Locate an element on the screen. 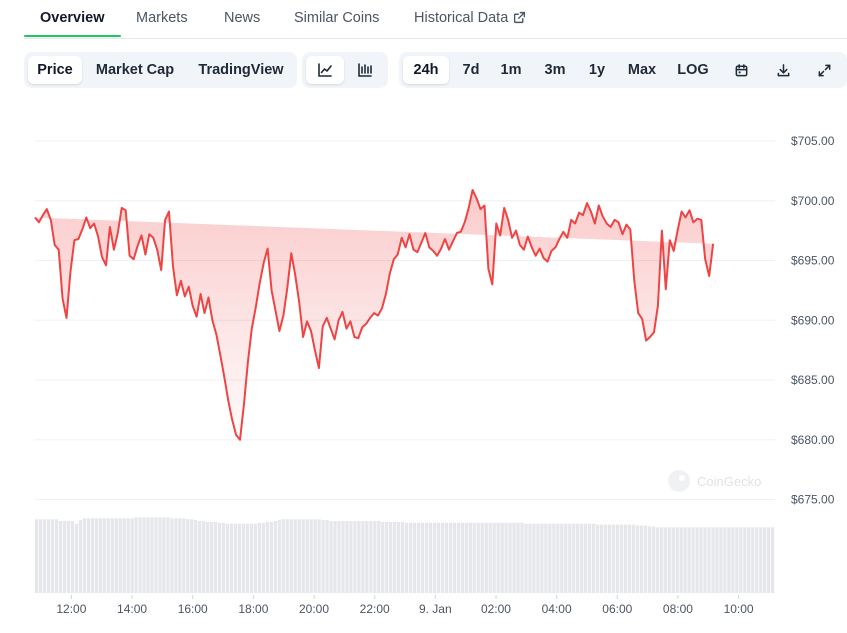 This screenshot has height=633, width=847. tab-news: News is located at coordinates (242, 18).